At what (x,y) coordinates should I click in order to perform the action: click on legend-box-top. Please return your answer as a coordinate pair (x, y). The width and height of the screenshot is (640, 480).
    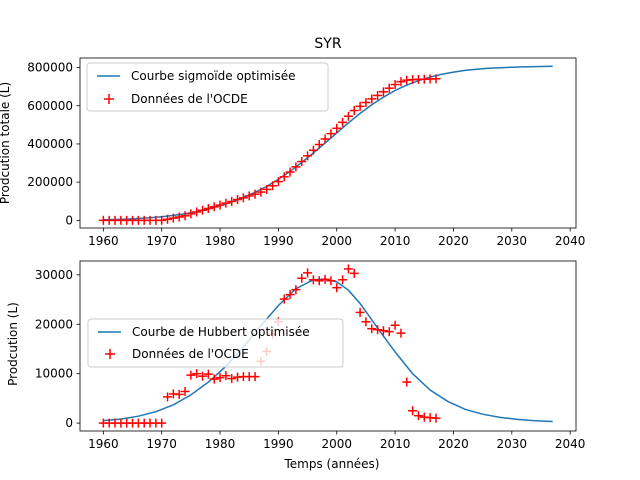
    Looking at the image, I should click on (207, 87).